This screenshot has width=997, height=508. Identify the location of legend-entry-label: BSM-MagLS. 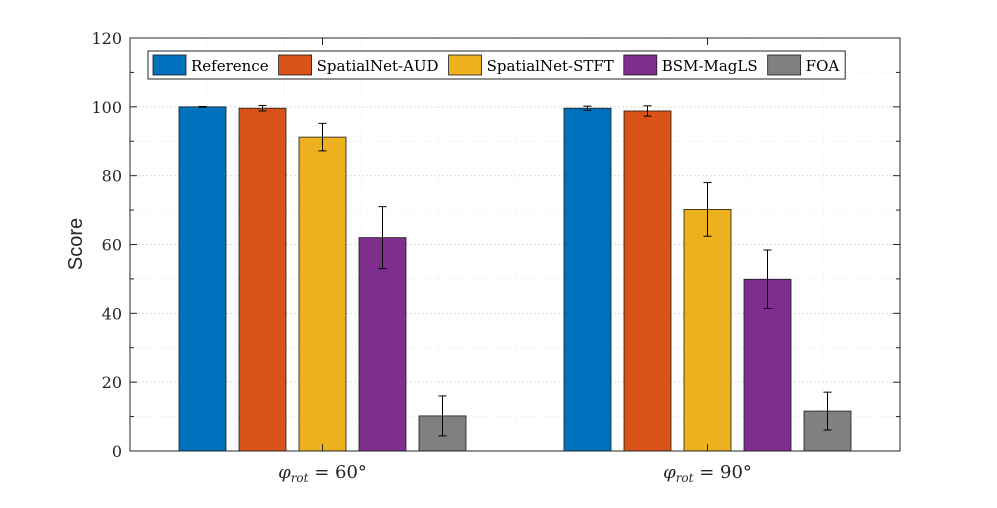
(710, 66).